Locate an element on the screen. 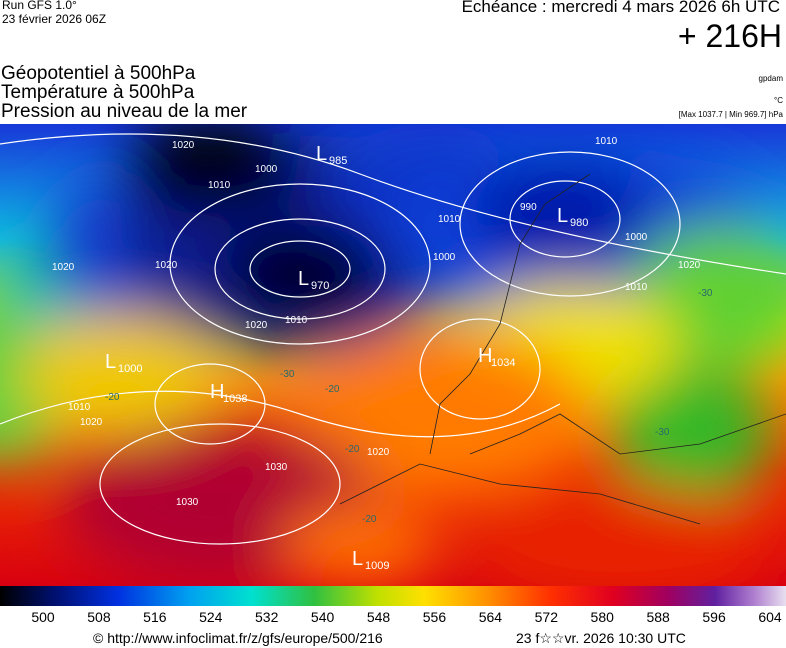 This screenshot has height=648, width=786. scale-label: 556 is located at coordinates (434, 617).